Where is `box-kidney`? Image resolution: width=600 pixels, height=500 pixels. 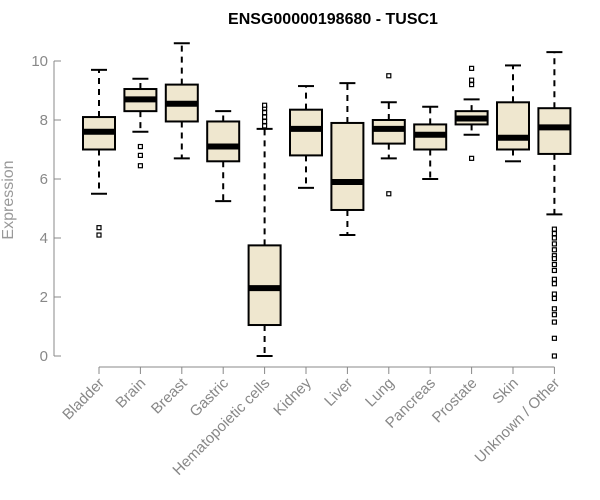
box-kidney is located at coordinates (306, 137).